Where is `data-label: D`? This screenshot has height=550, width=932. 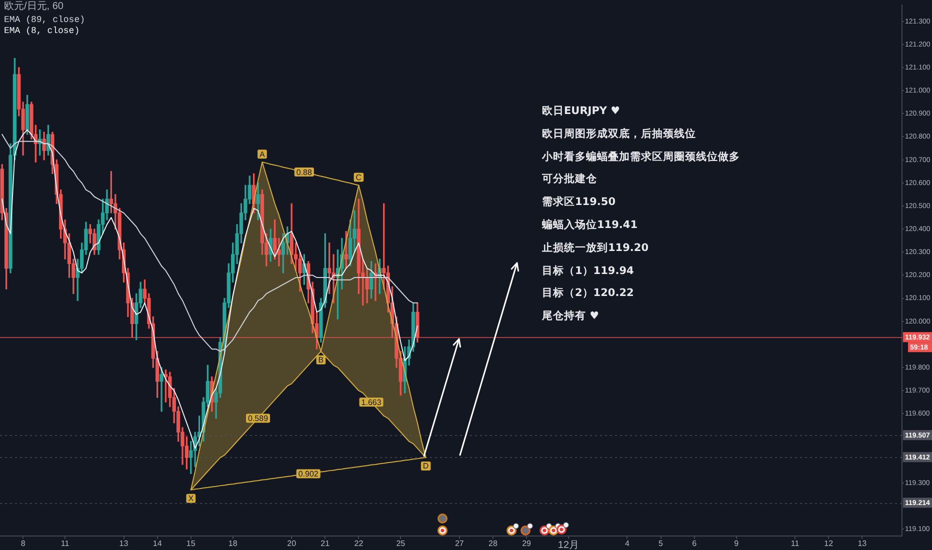
data-label: D is located at coordinates (425, 466).